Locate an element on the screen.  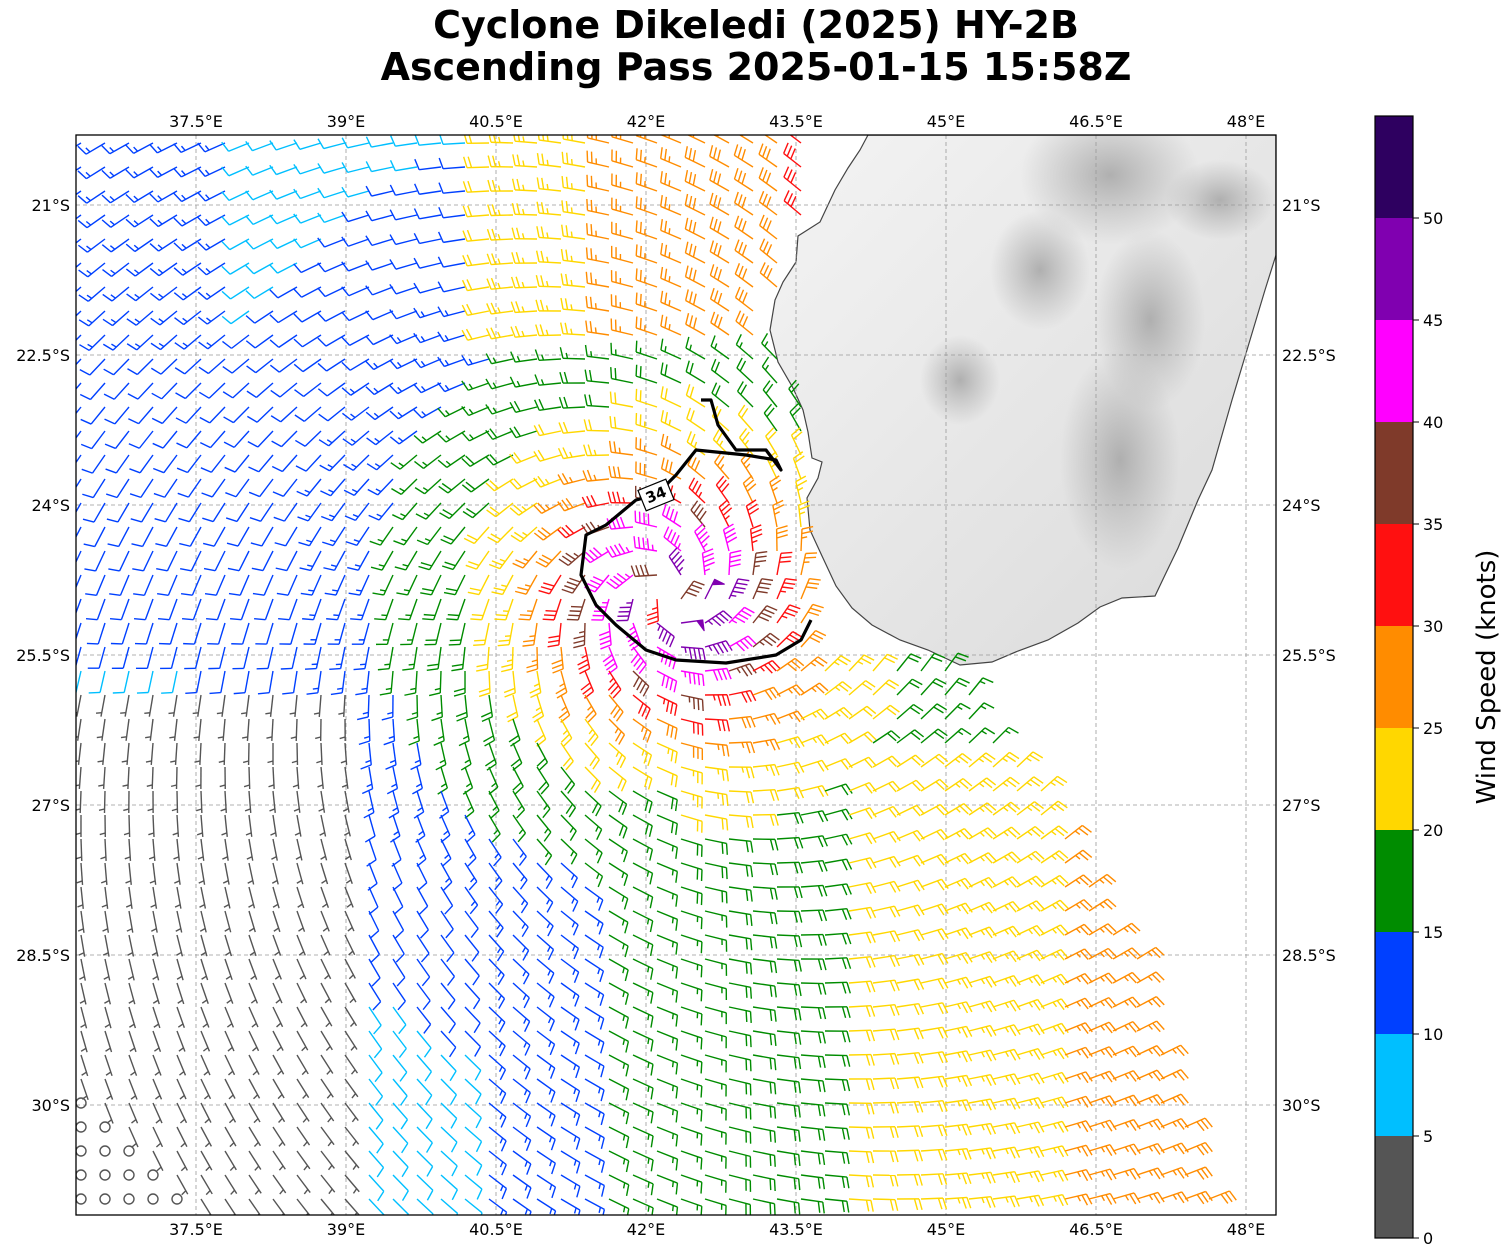
lon-label-top: 39°E is located at coordinates (346, 121).